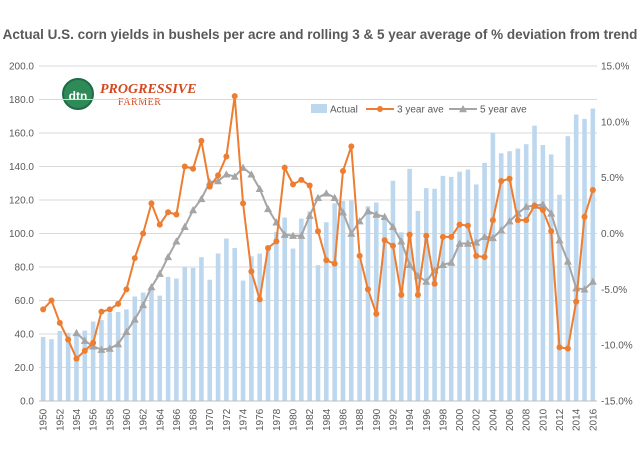 The height and width of the screenshot is (460, 640). I want to click on y-left-tick-label: 180.0, so click(21, 100).